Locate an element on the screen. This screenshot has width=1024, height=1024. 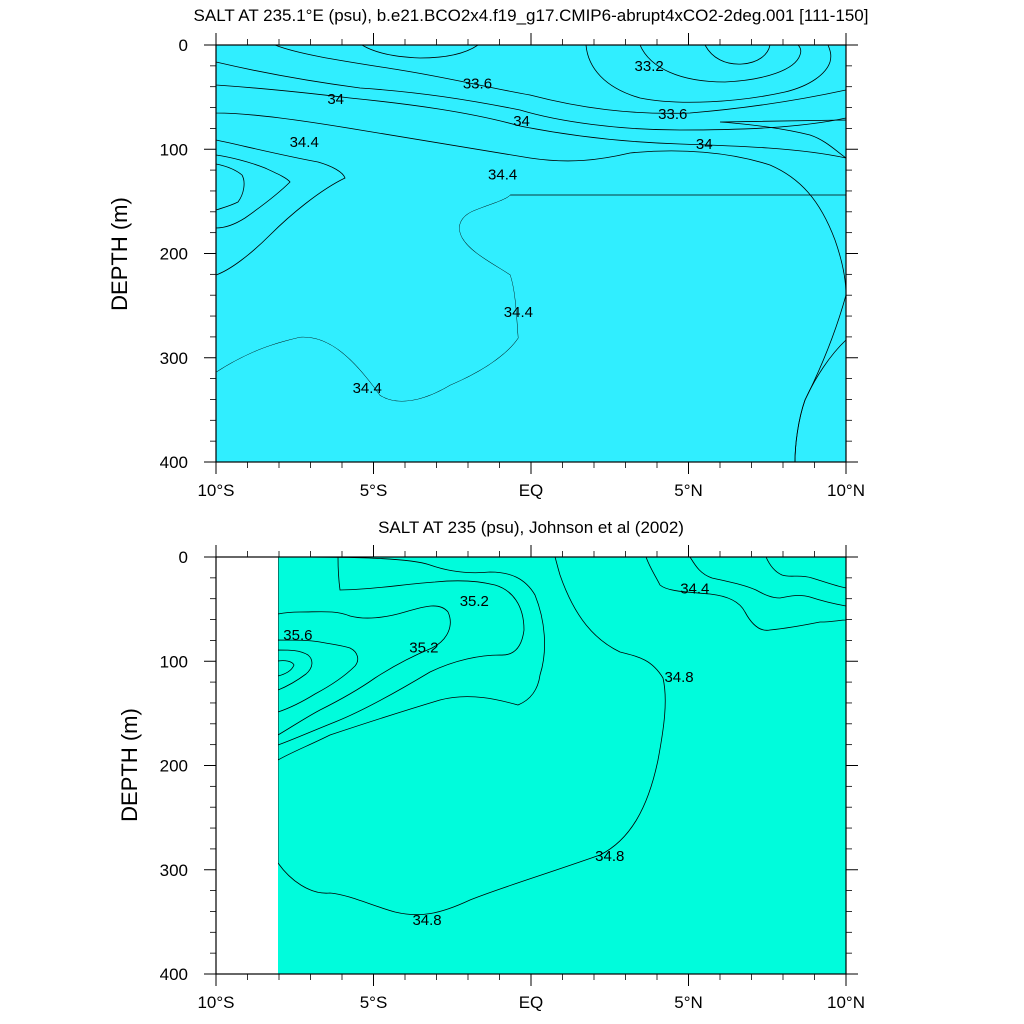
fill-35.2-band is located at coordinates (401, 651).